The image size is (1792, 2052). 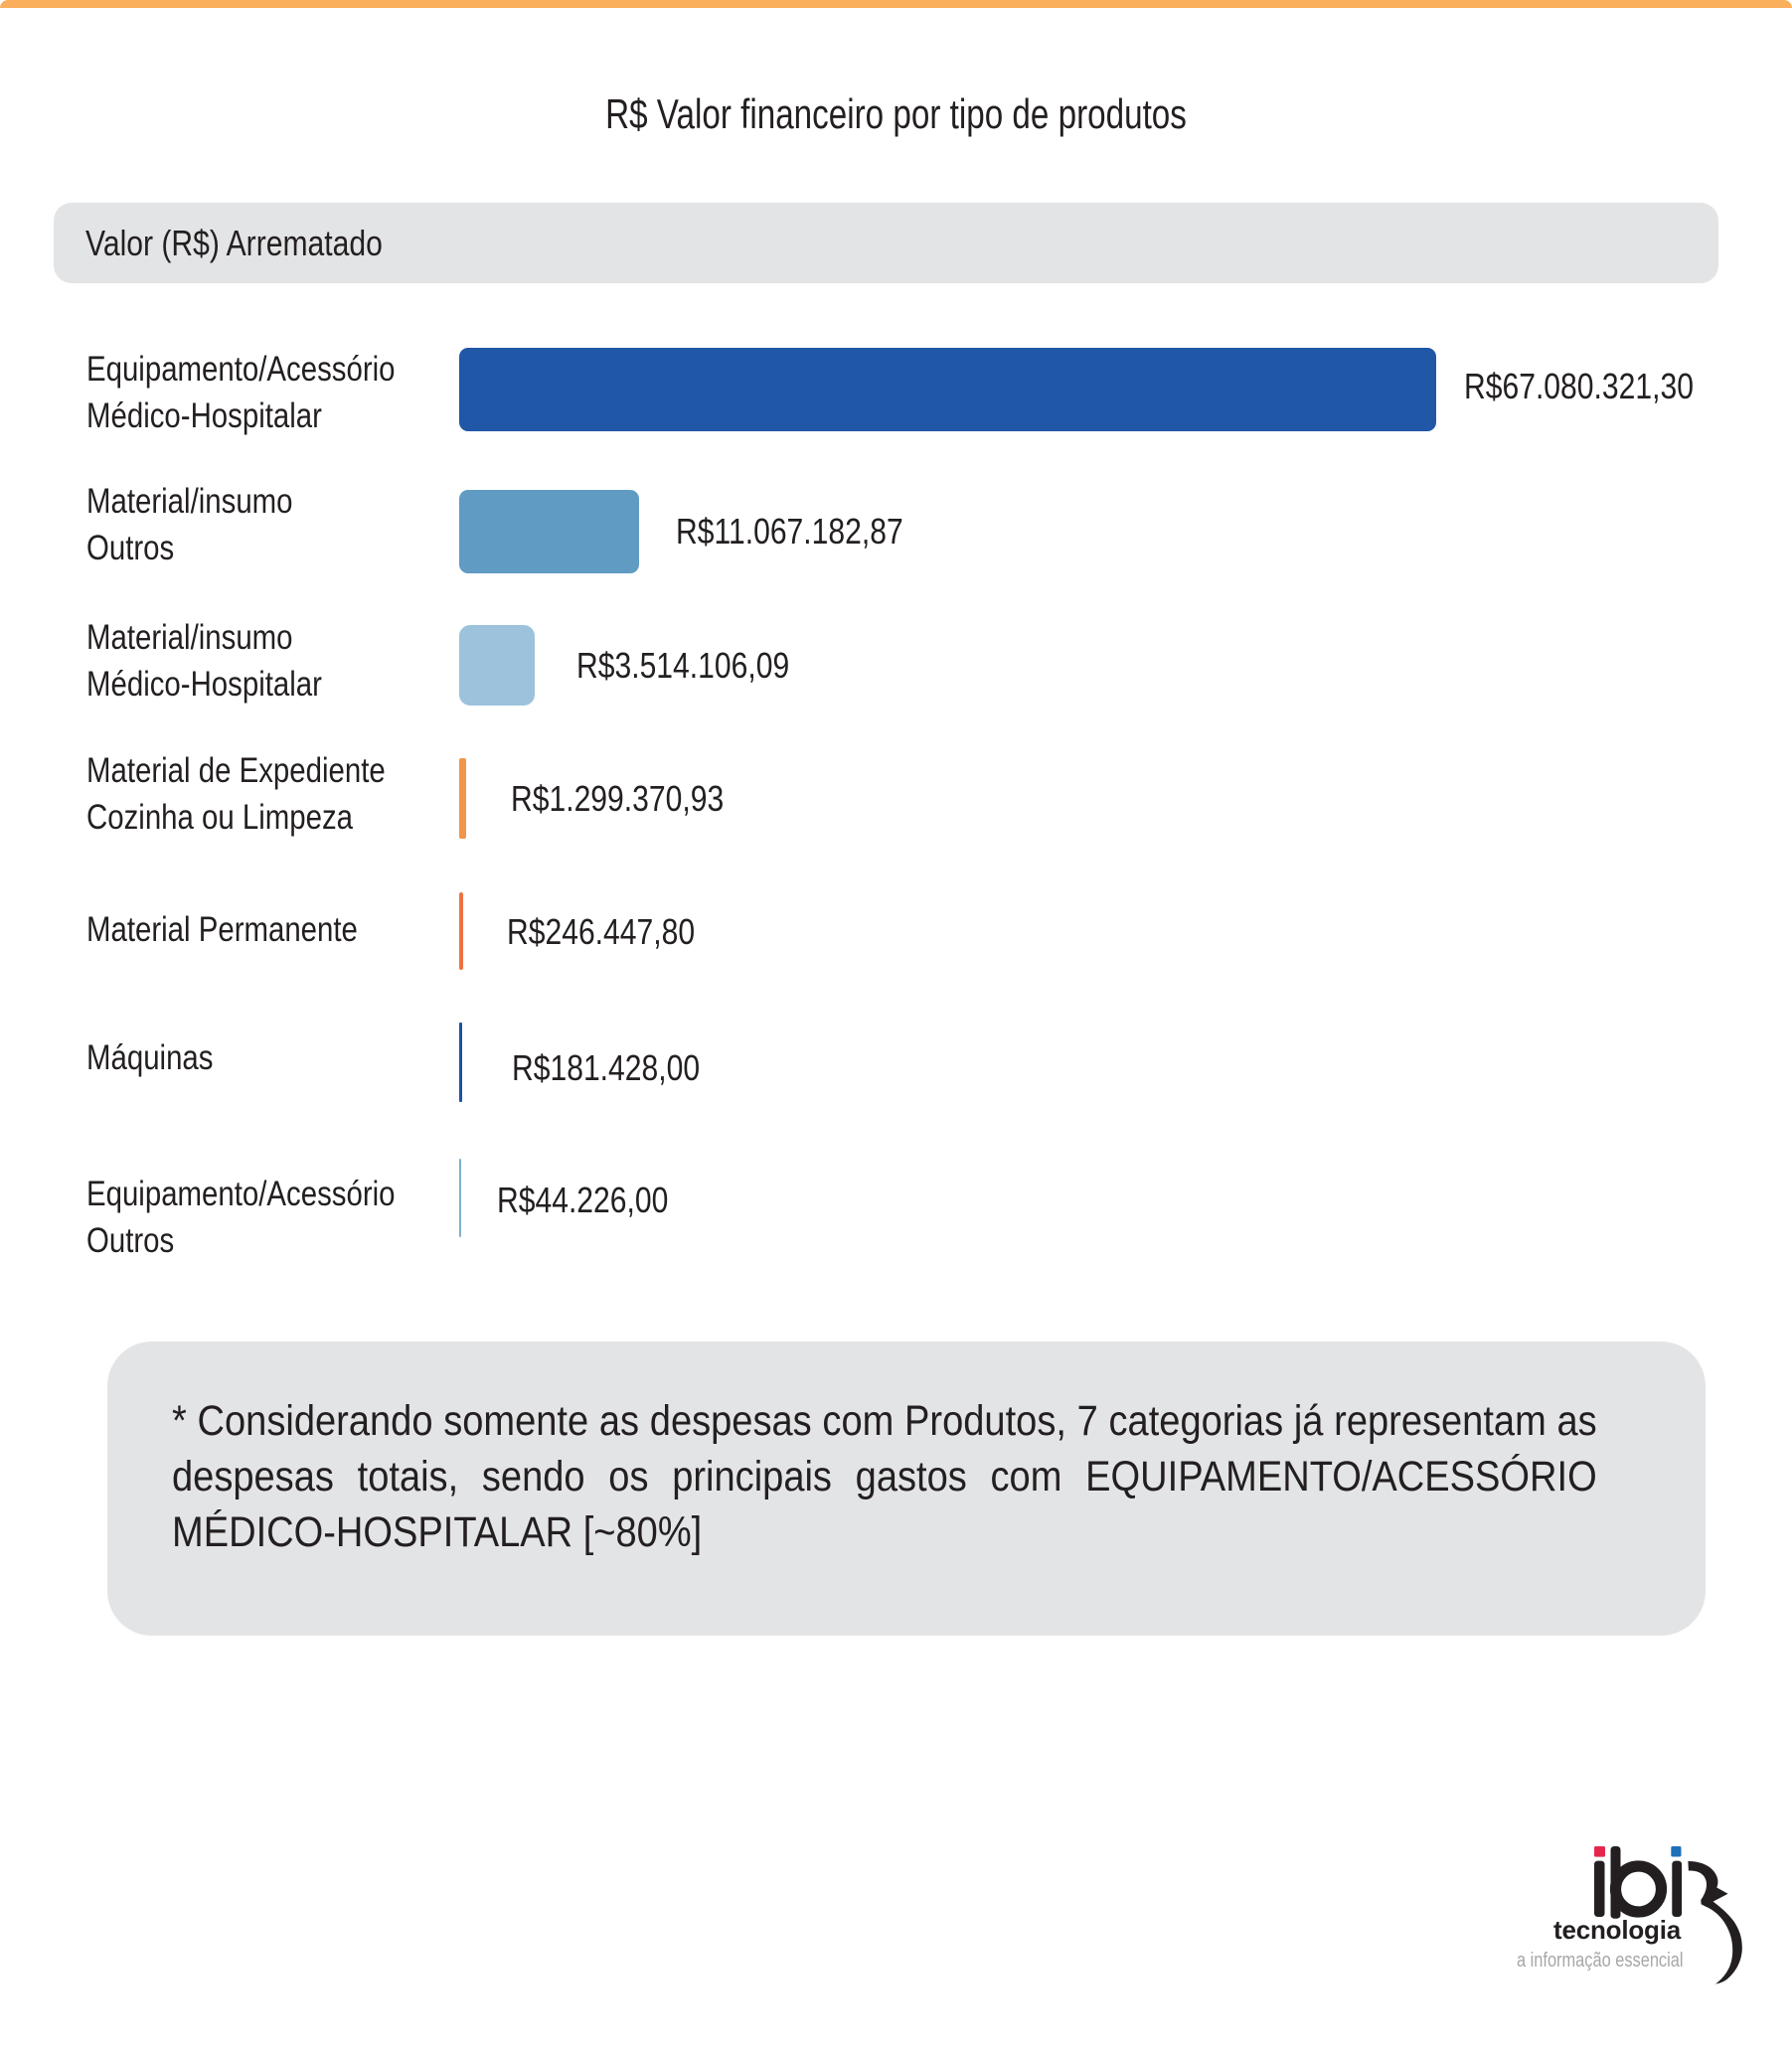 I want to click on svg-text: tecnologia, so click(x=1617, y=1930).